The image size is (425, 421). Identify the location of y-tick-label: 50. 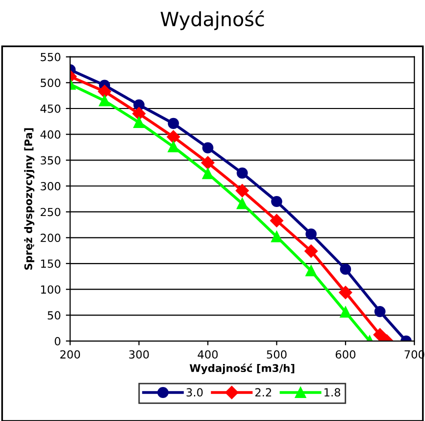
(54, 315).